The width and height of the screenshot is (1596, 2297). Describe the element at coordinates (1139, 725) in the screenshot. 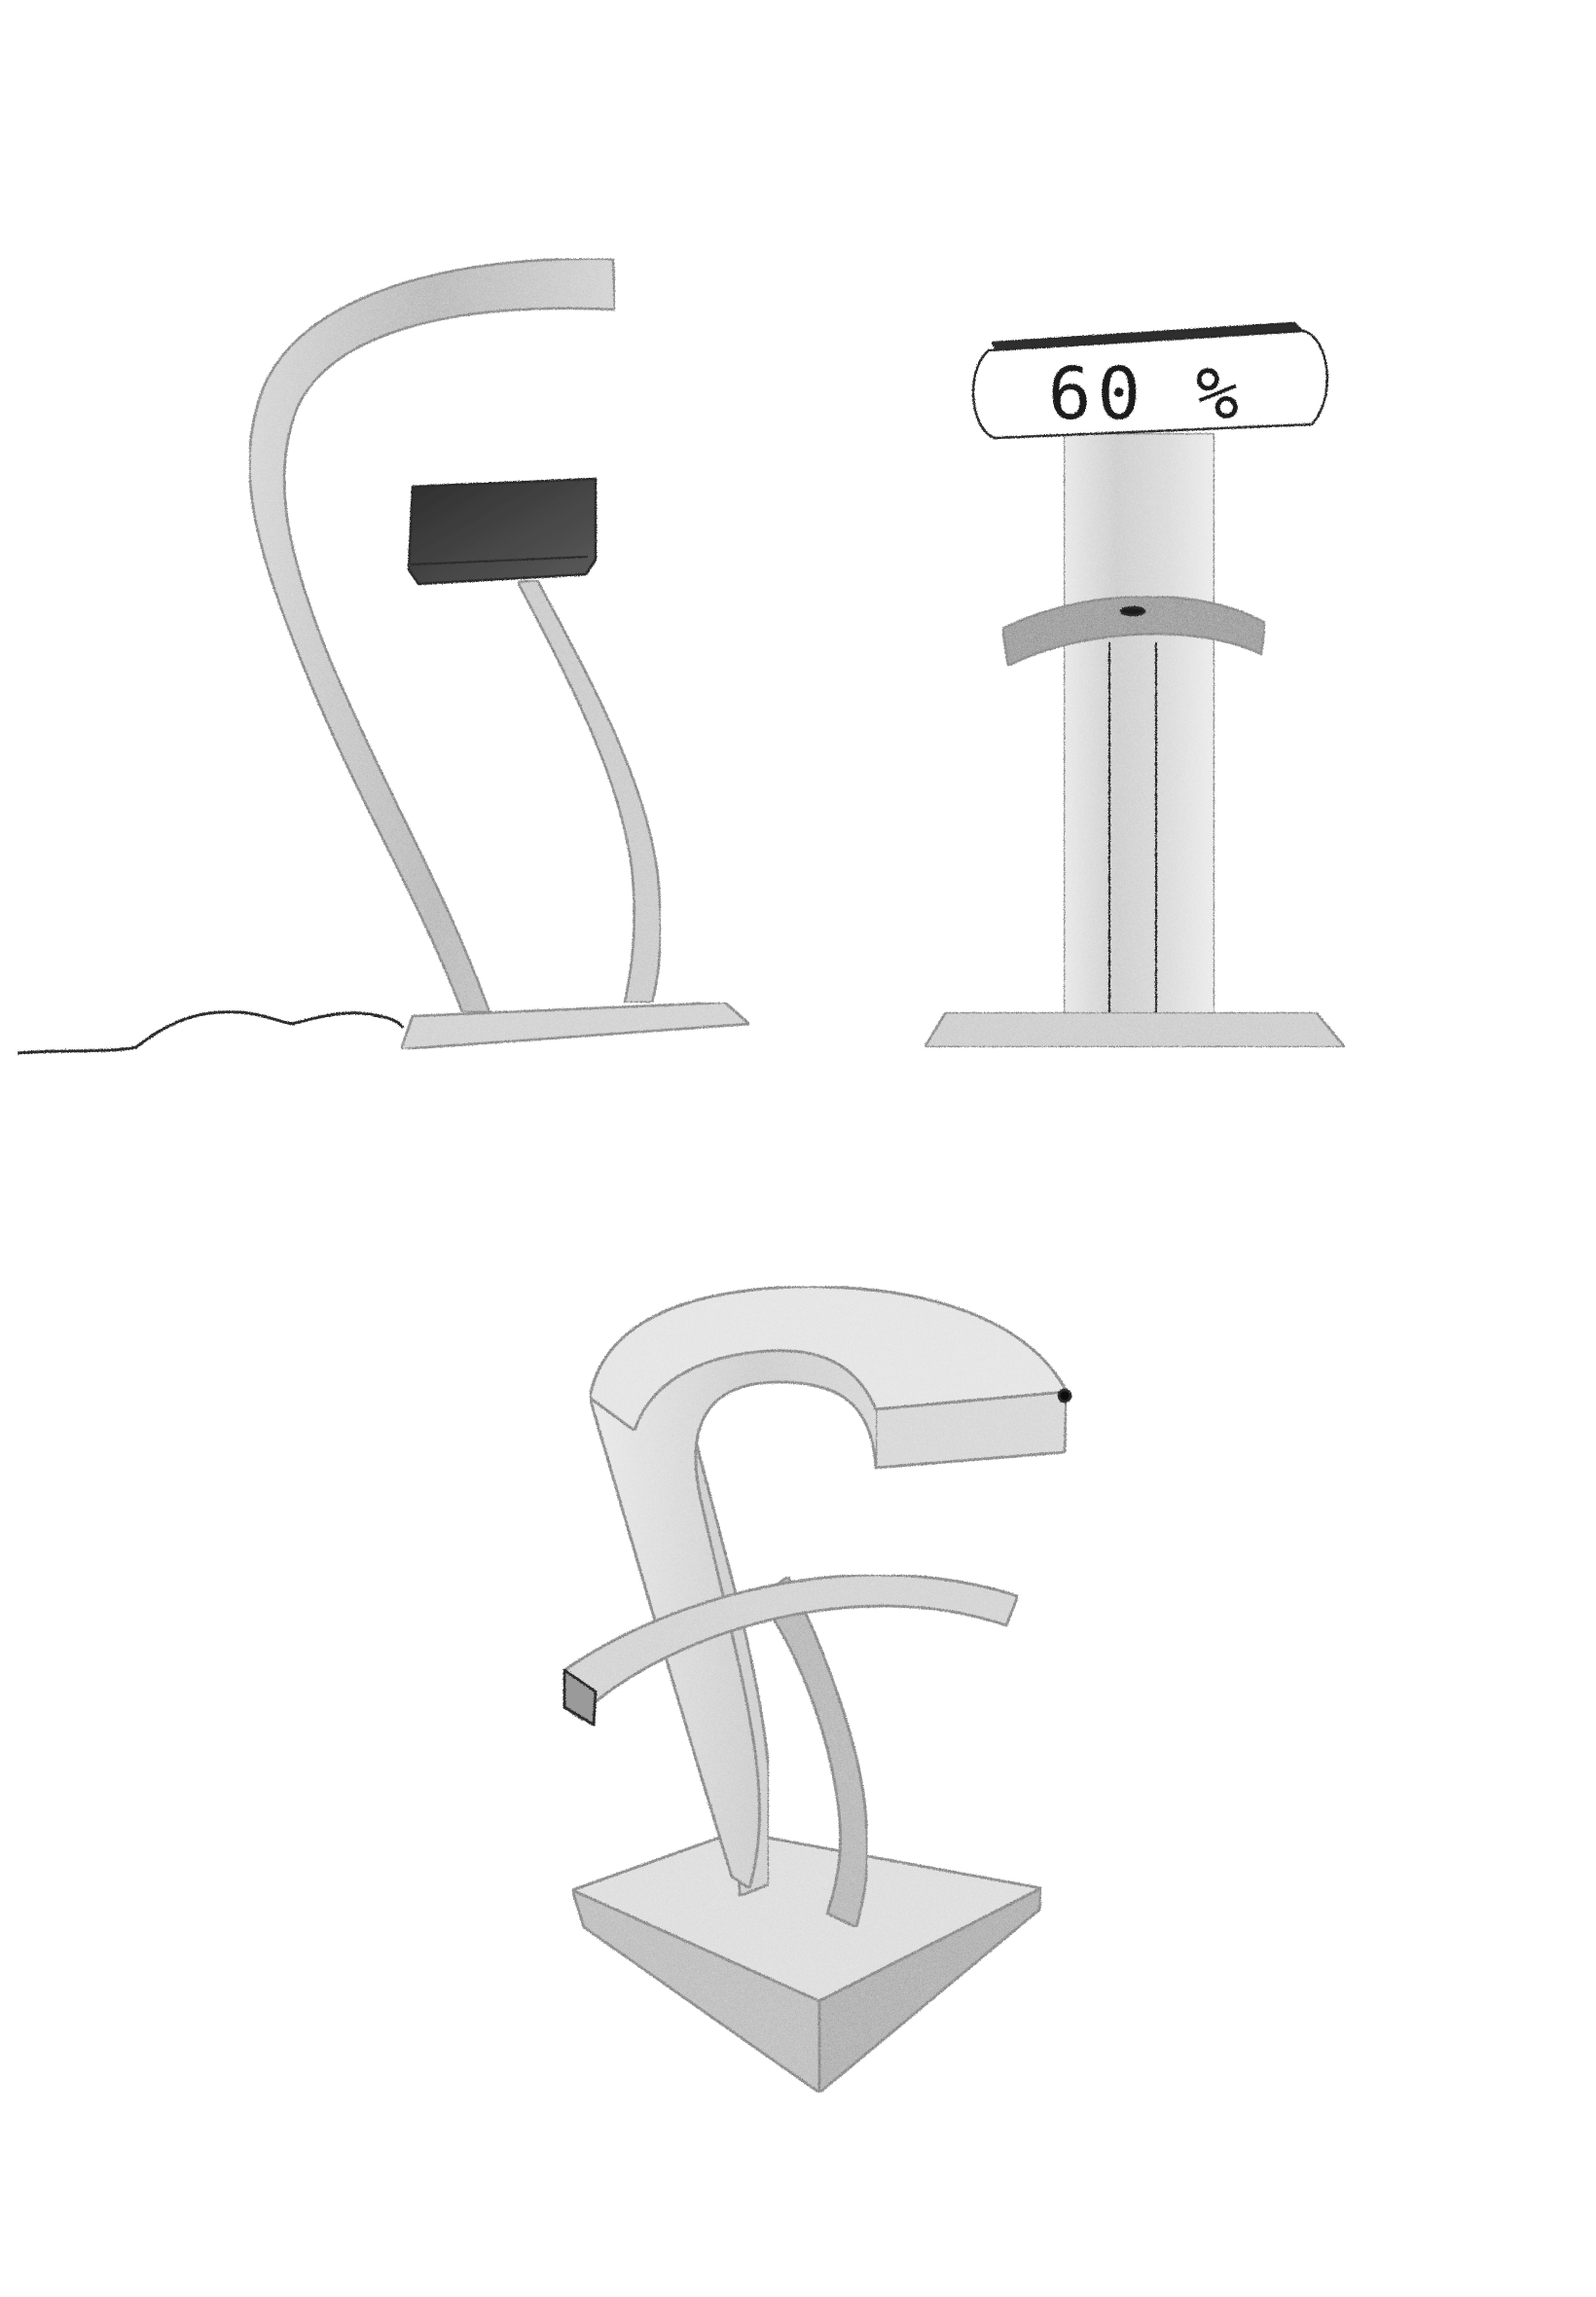

I see `stand-pillar` at that location.